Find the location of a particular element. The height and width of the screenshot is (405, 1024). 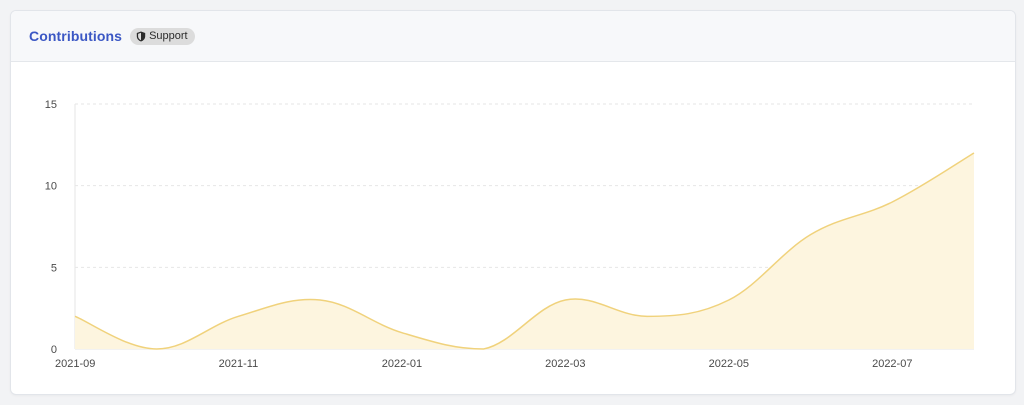

shield-icon is located at coordinates (141, 36).